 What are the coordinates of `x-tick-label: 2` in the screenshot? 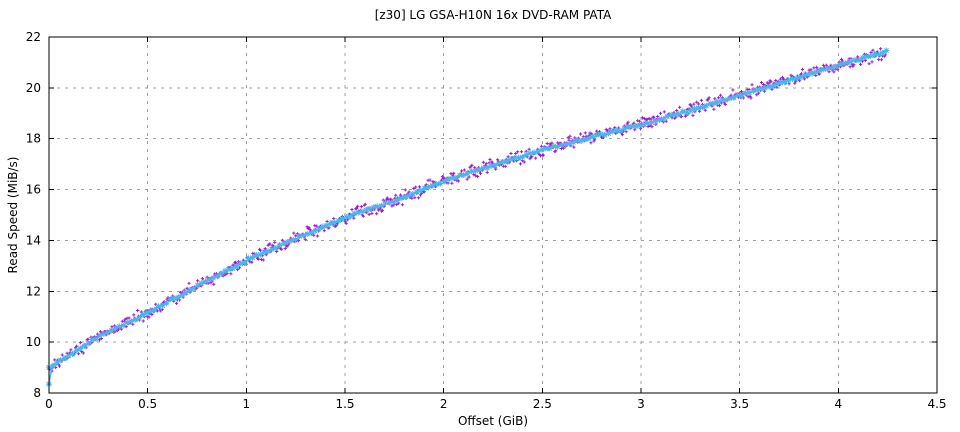 It's located at (444, 404).